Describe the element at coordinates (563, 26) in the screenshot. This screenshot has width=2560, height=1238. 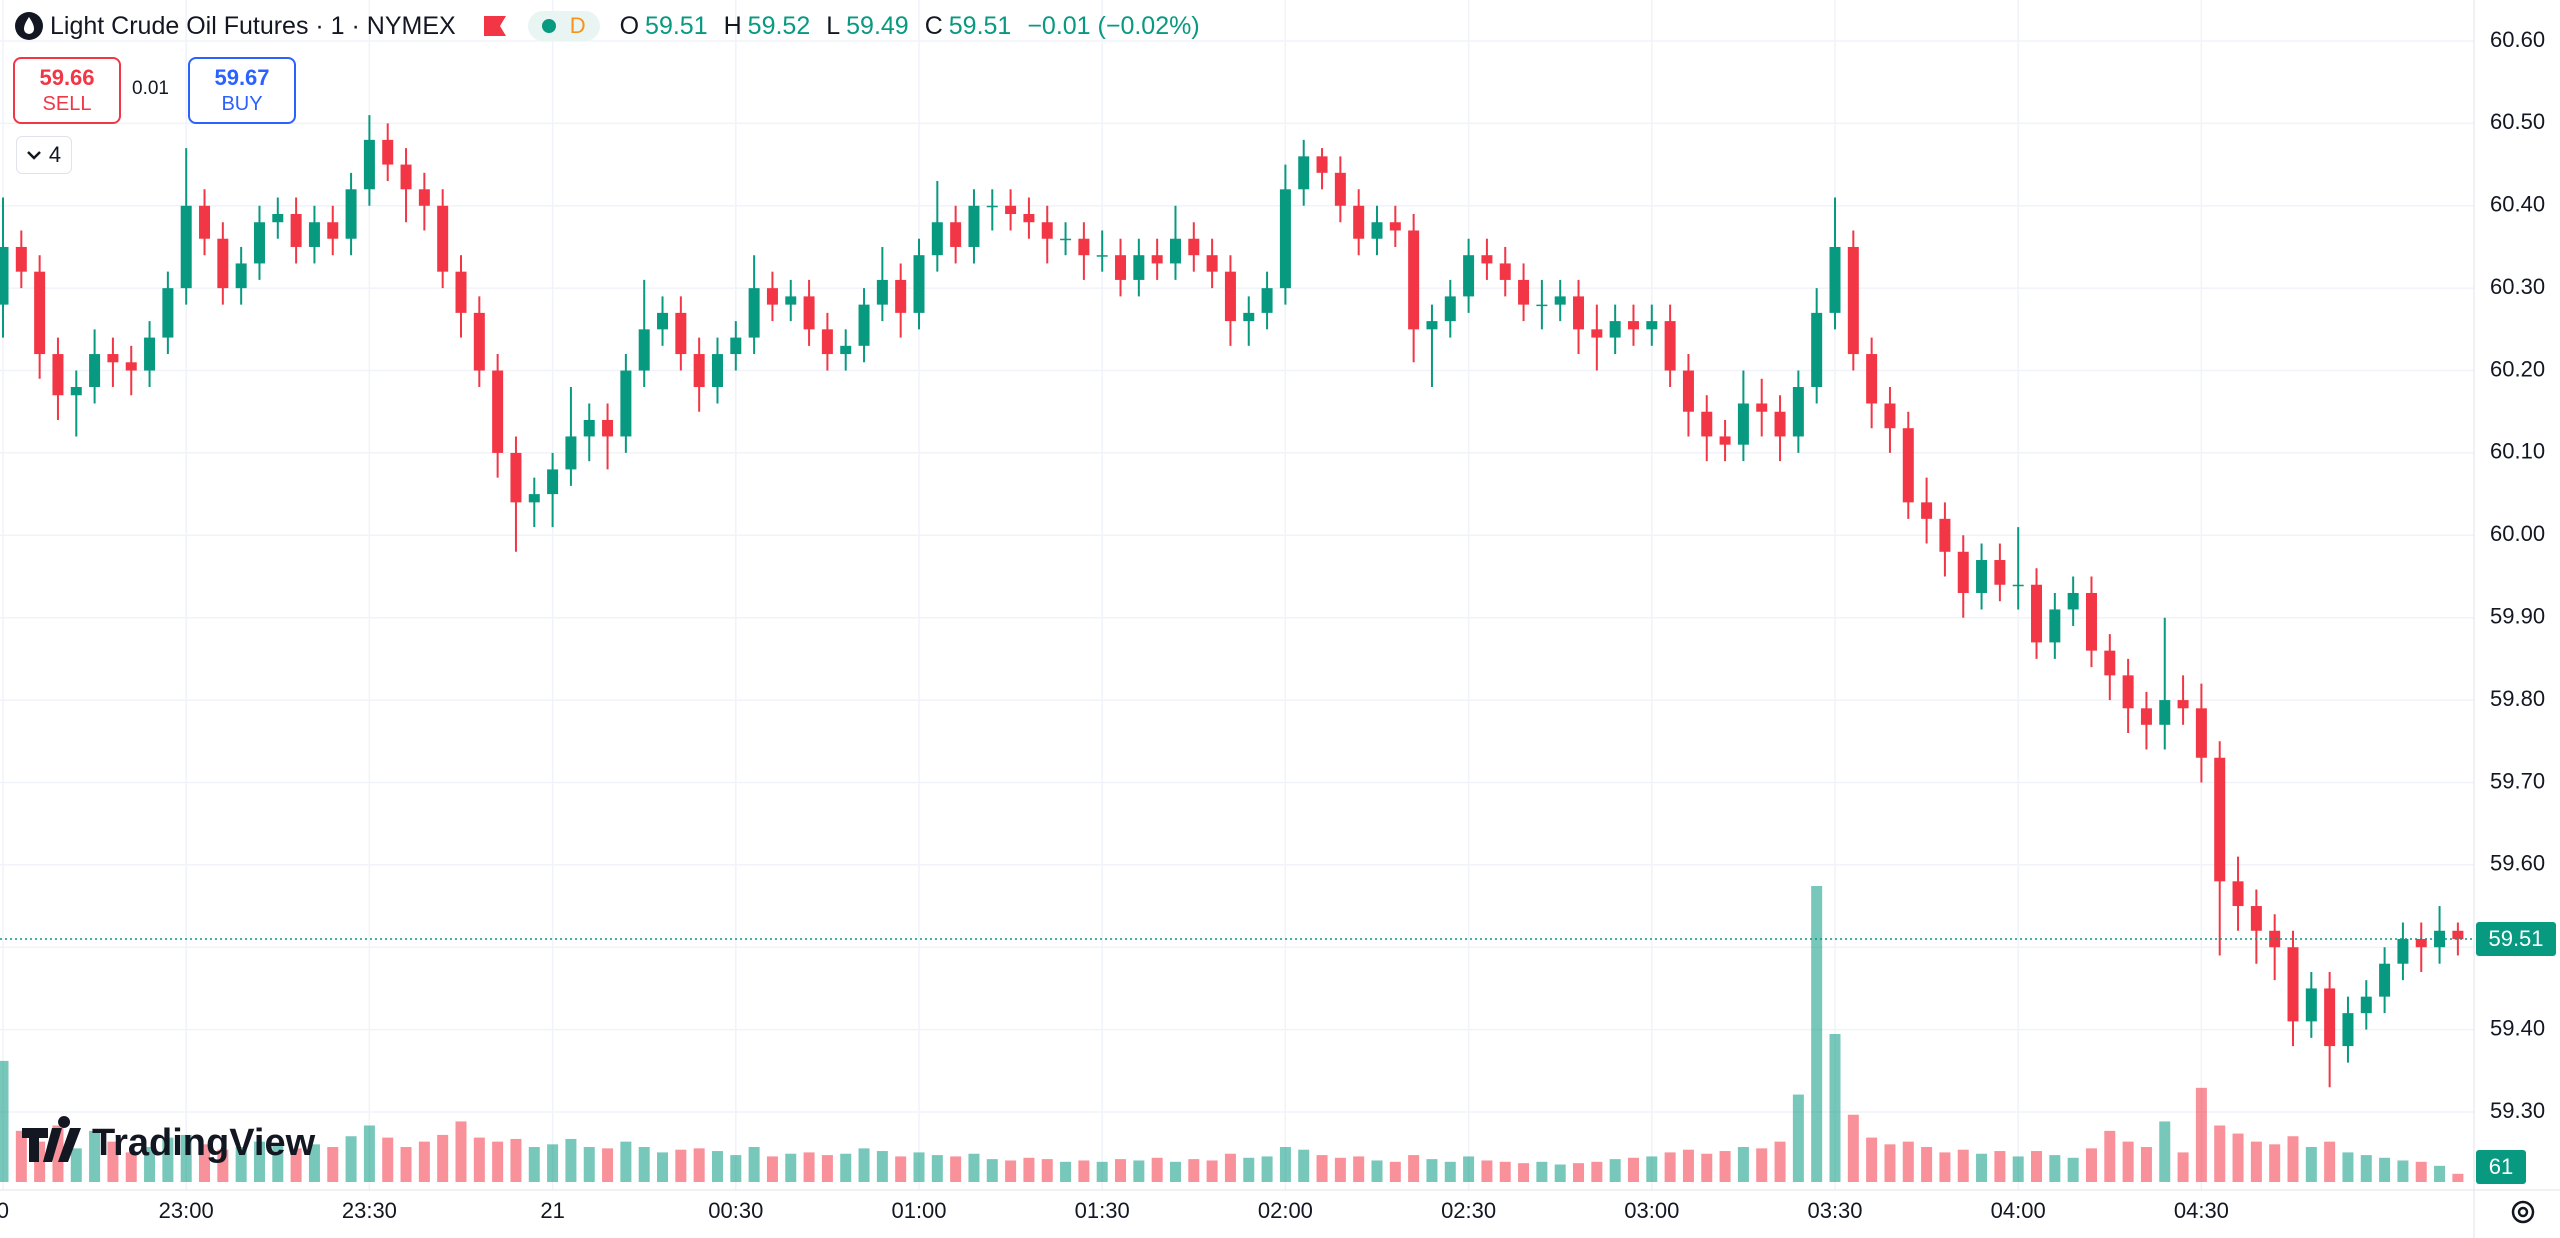
I see `market-status: D` at that location.